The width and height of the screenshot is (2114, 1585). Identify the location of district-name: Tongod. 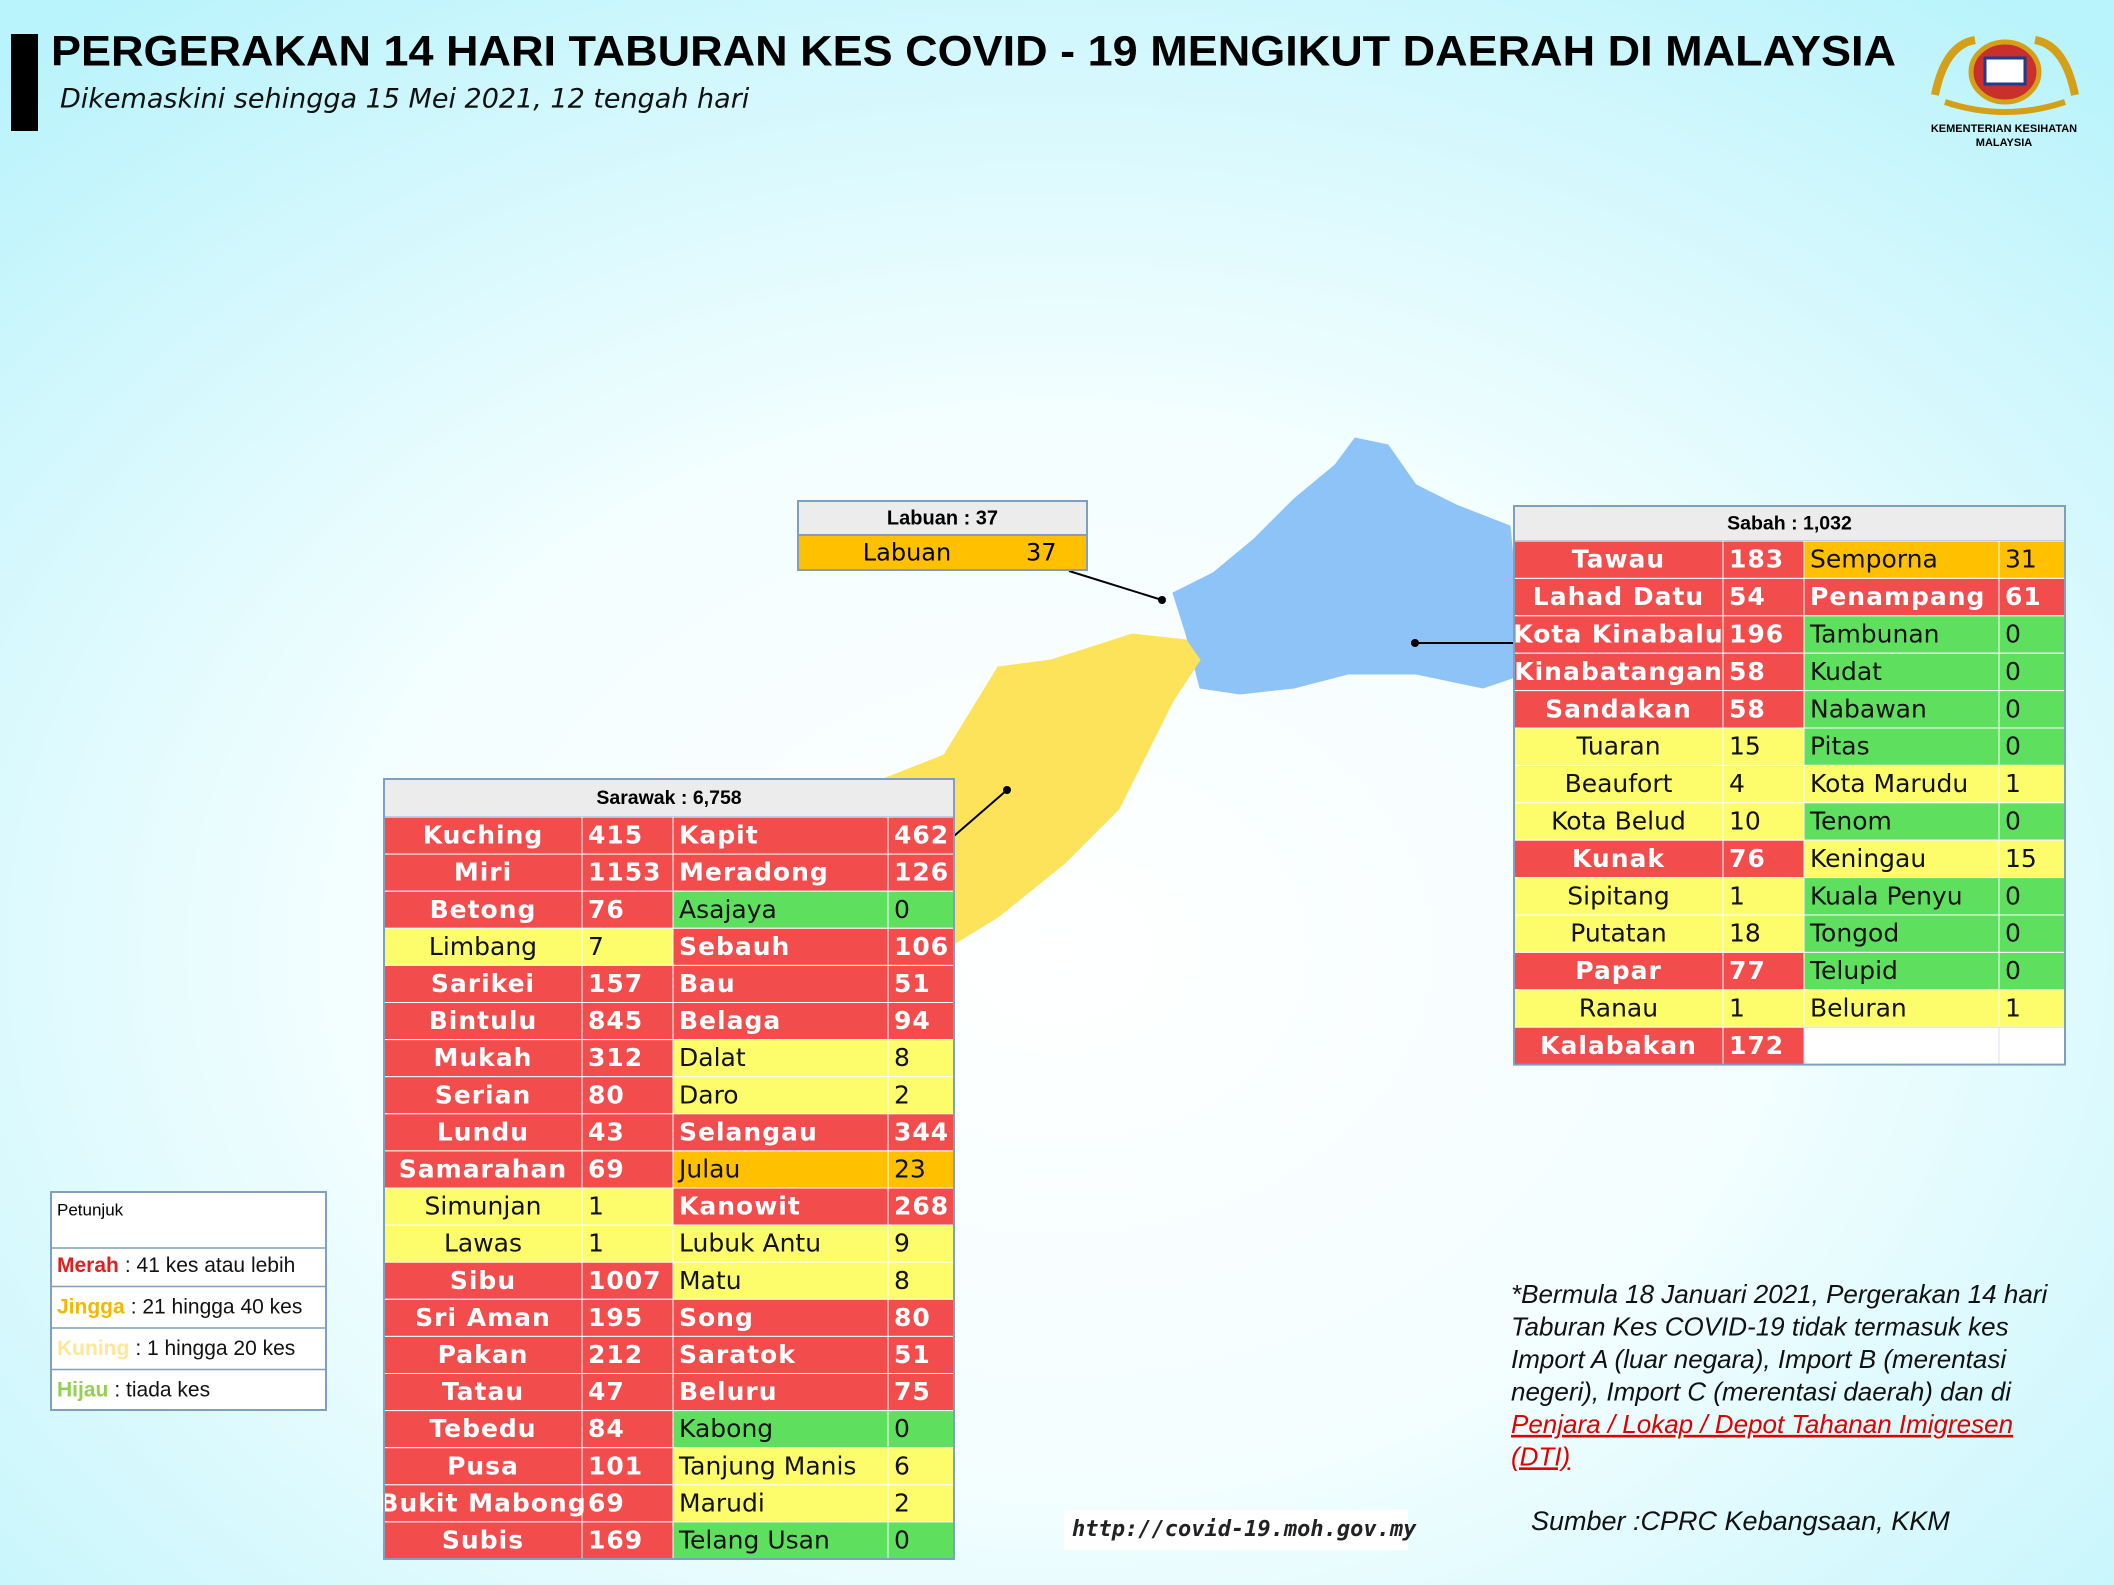
(1854, 933).